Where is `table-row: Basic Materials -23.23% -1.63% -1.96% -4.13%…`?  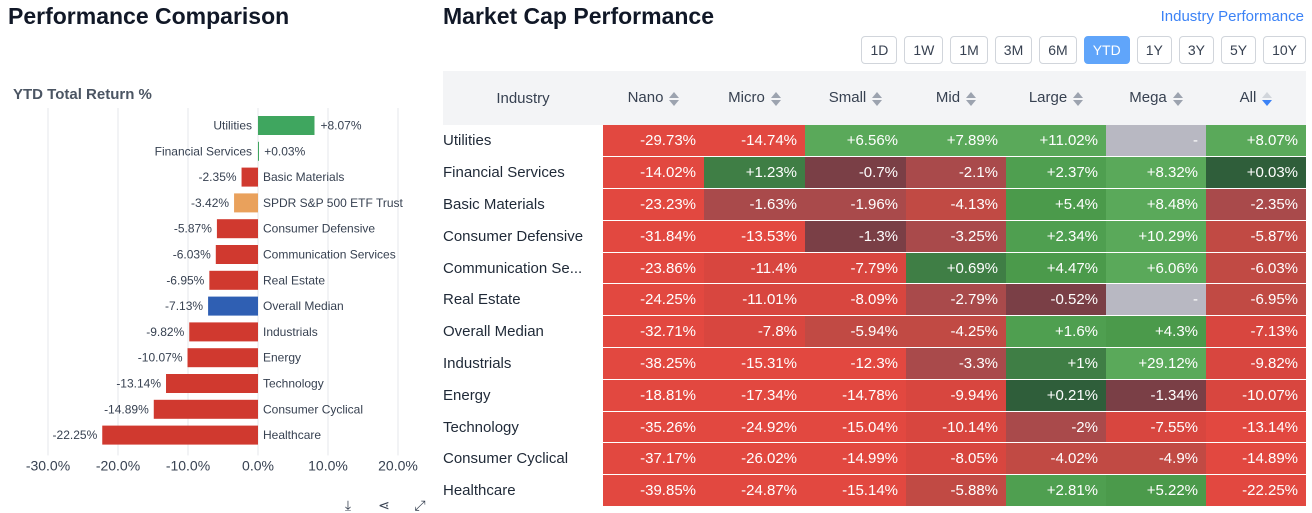 table-row: Basic Materials -23.23% -1.63% -1.96% -4.13%… is located at coordinates (874, 204).